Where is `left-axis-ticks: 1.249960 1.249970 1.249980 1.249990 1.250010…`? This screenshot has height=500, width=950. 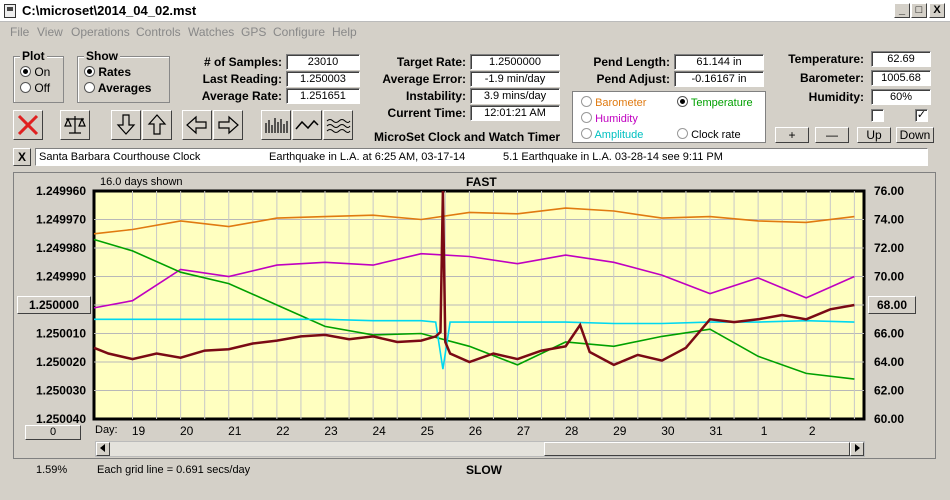 left-axis-ticks: 1.249960 1.249970 1.249980 1.249990 1.250010… is located at coordinates (61, 305).